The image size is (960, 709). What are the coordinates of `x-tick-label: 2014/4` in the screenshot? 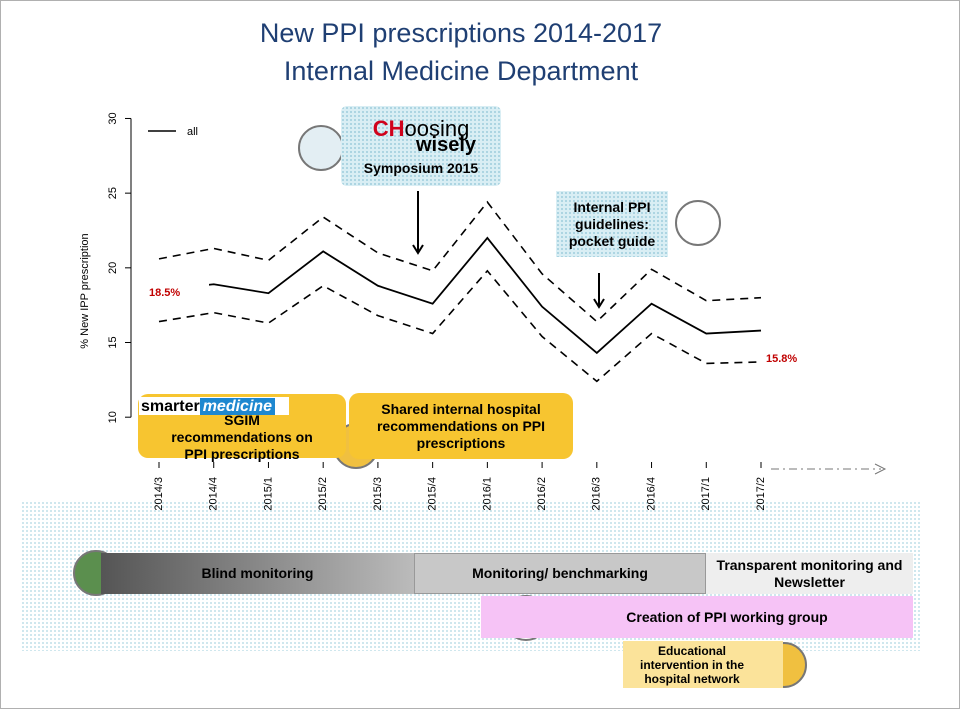 It's located at (214, 494).